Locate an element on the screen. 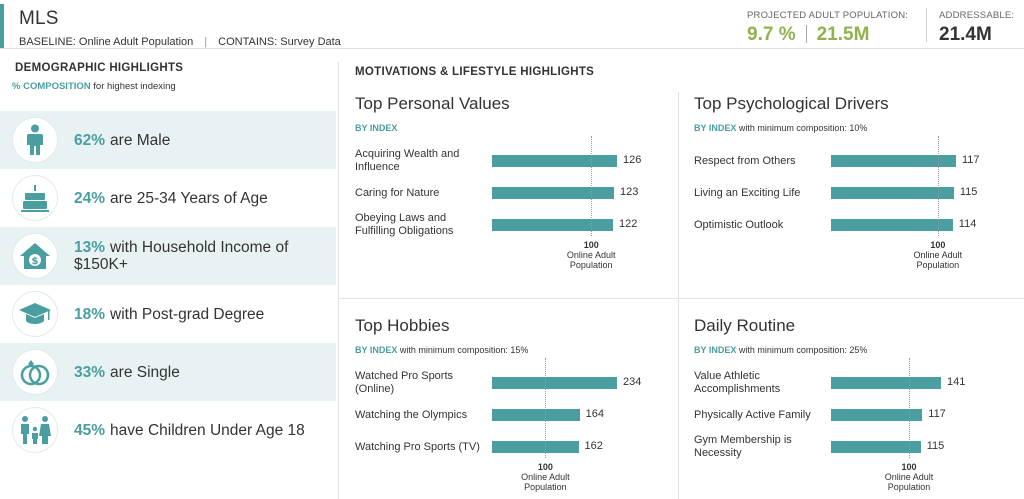 Image resolution: width=1024 pixels, height=499 pixels. panel-horizontal-divider is located at coordinates (681, 298).